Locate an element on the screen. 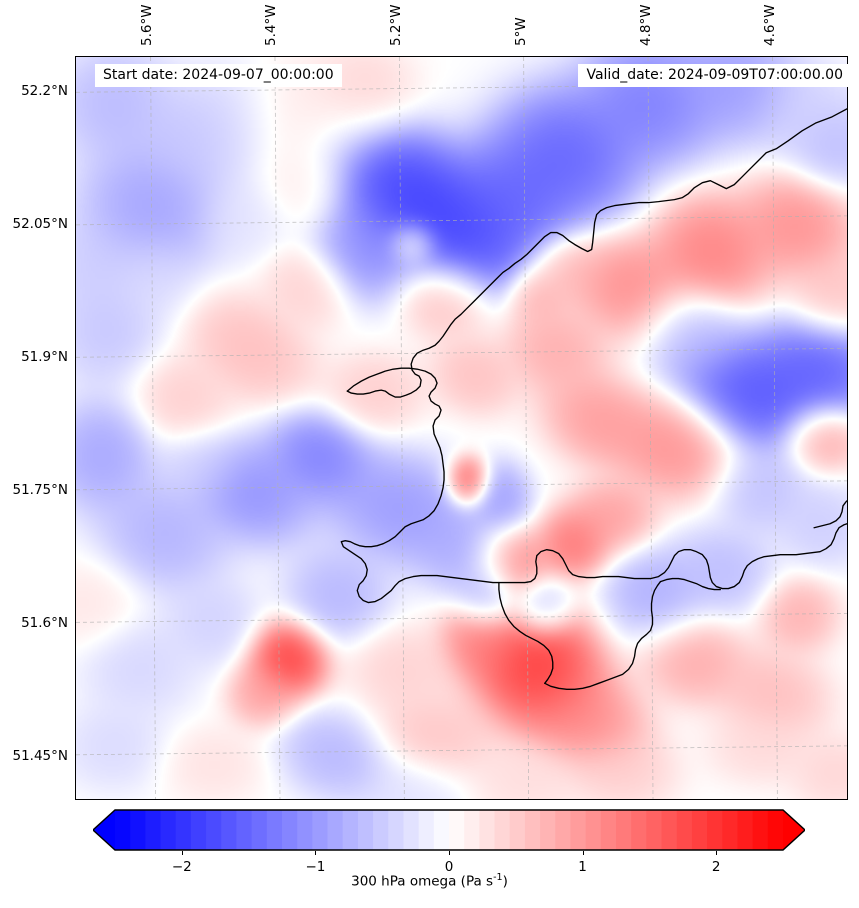 The height and width of the screenshot is (908, 859). y-tick-label-2: 51.9°N is located at coordinates (44, 357).